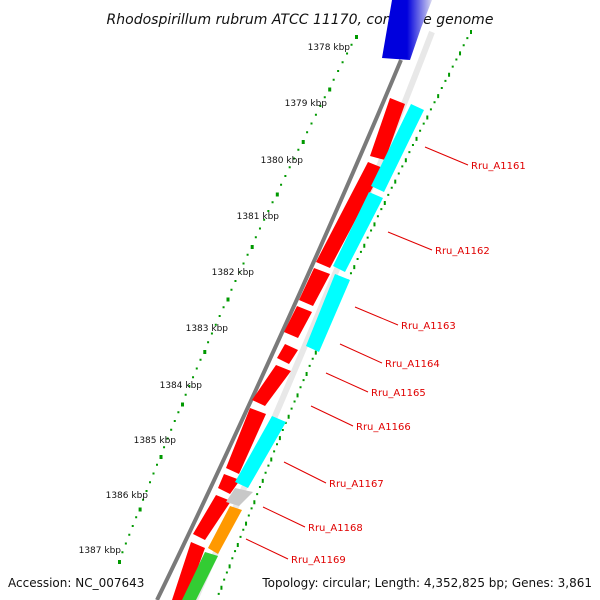 This screenshot has width=600, height=600. I want to click on gene-block-orange, so click(225, 530).